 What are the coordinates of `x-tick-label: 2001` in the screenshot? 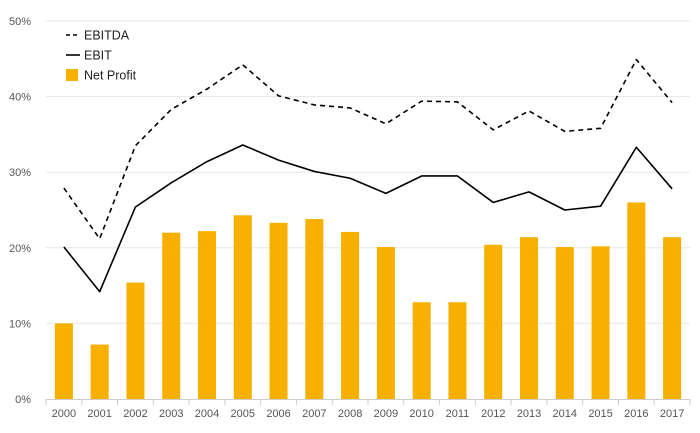 It's located at (99, 414).